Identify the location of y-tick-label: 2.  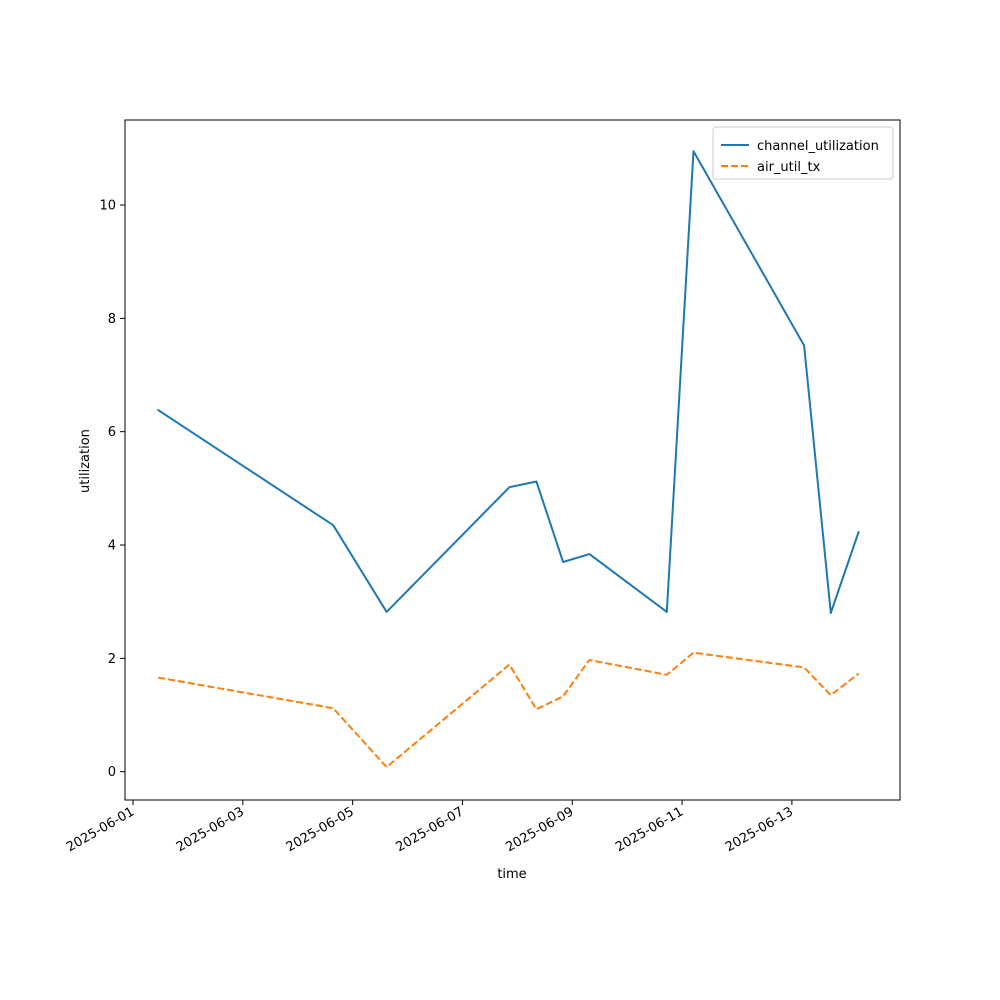
(112, 659).